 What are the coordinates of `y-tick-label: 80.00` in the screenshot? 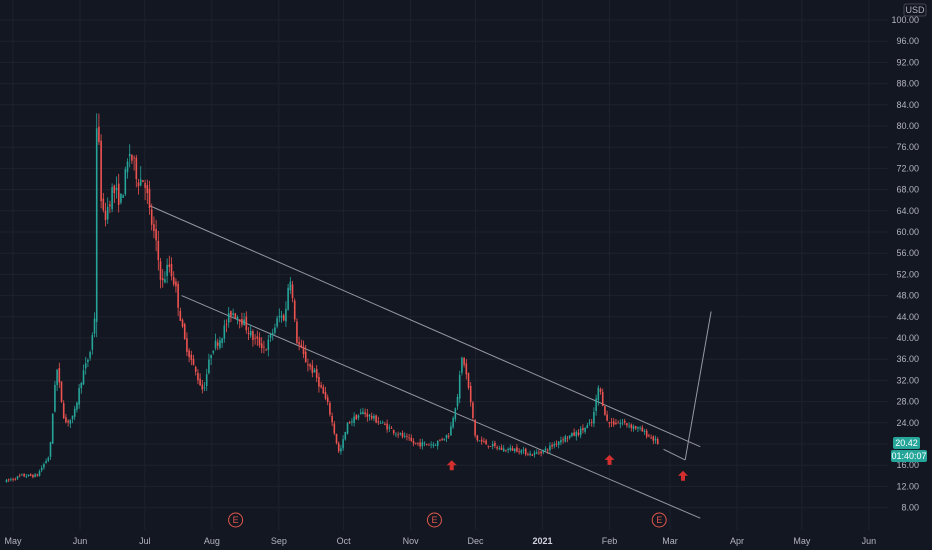 It's located at (907, 126).